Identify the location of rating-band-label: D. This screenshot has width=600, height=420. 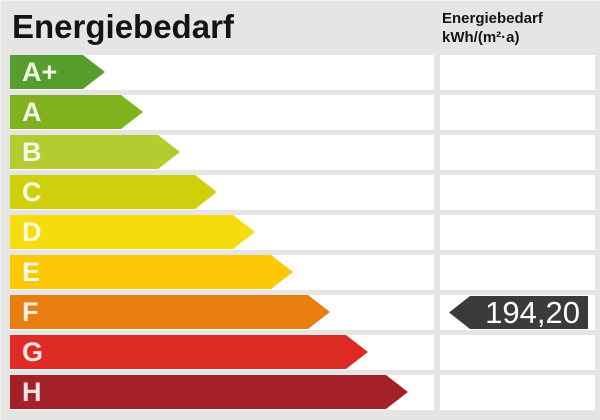
(32, 232).